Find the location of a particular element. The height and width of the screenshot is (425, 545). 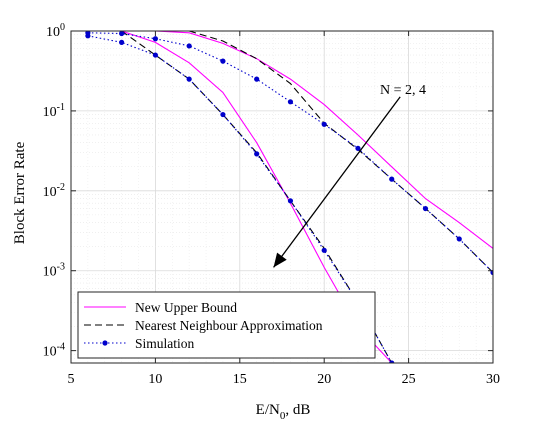

legend-box is located at coordinates (226, 325).